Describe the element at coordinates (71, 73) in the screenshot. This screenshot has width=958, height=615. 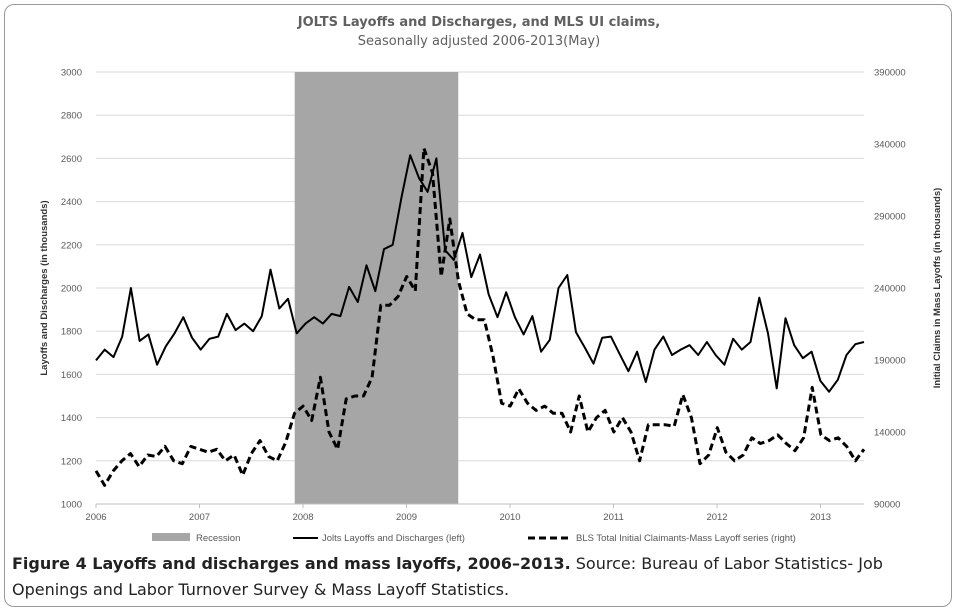
I see `y-tick-left: 3000` at that location.